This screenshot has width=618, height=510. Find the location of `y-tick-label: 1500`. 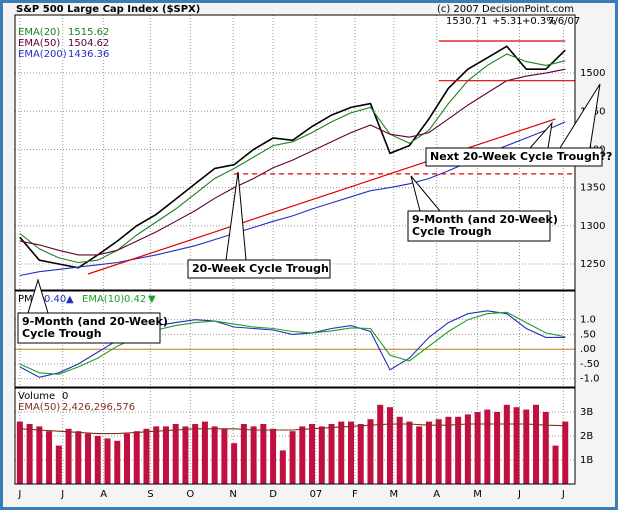

y-tick-label: 1500 is located at coordinates (592, 73).